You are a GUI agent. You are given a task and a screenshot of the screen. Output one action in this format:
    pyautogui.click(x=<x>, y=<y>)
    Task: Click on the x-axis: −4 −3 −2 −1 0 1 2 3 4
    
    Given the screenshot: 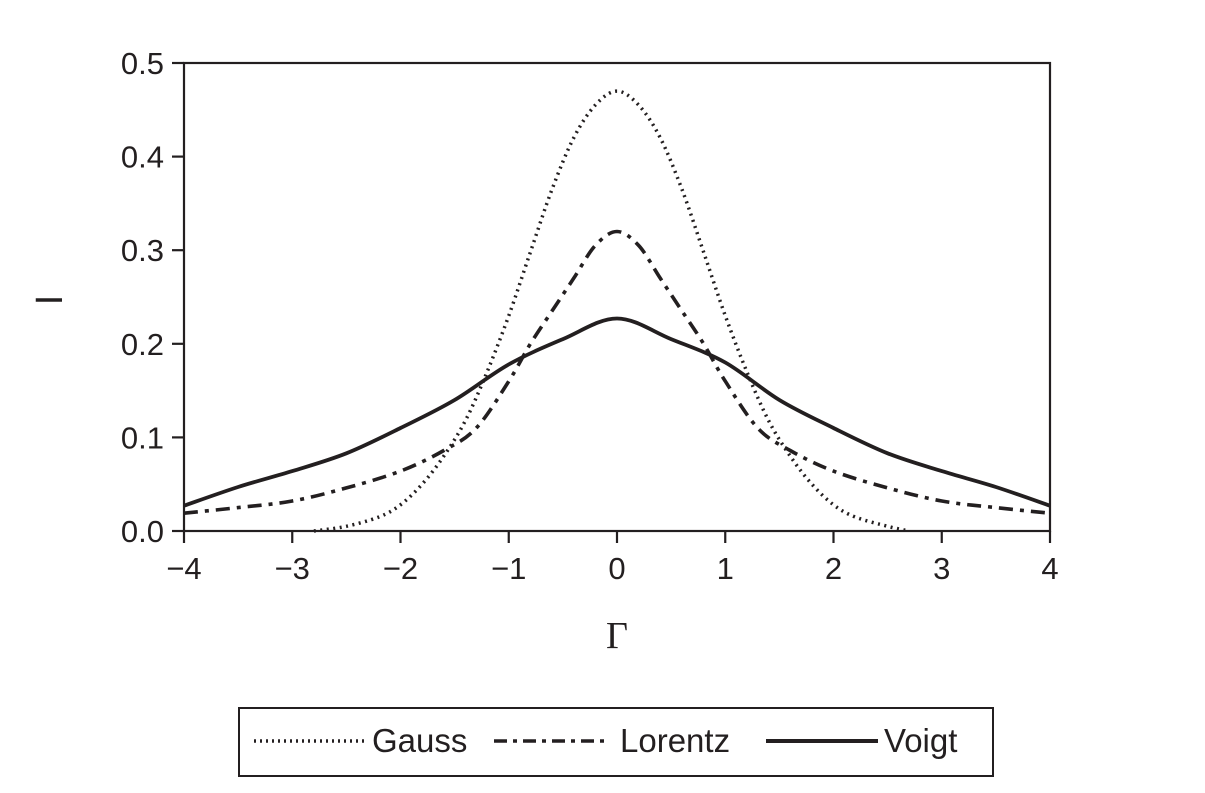 What is the action you would take?
    pyautogui.click(x=612, y=558)
    